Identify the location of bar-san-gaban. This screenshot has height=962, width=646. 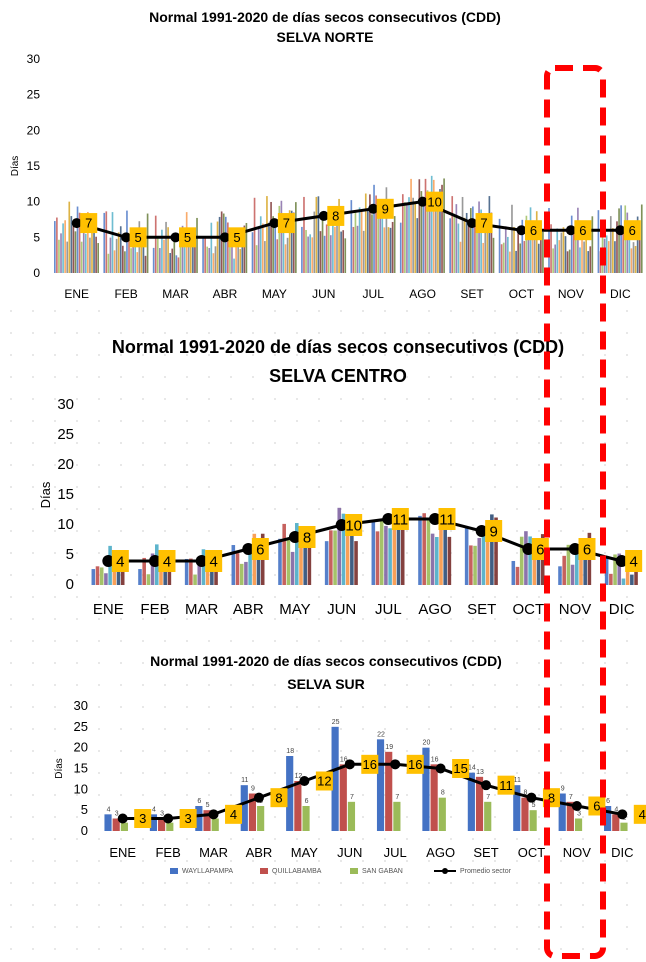
(124, 826).